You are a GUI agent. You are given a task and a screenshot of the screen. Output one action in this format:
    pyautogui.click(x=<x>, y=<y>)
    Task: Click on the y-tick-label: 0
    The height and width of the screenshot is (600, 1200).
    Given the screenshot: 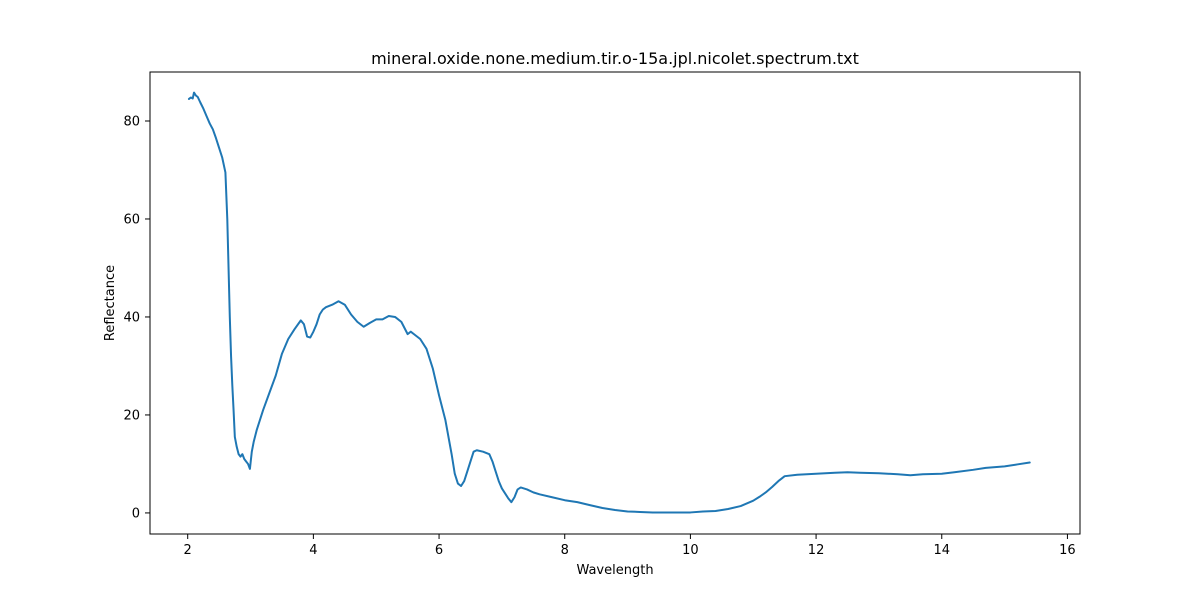 What is the action you would take?
    pyautogui.click(x=136, y=513)
    